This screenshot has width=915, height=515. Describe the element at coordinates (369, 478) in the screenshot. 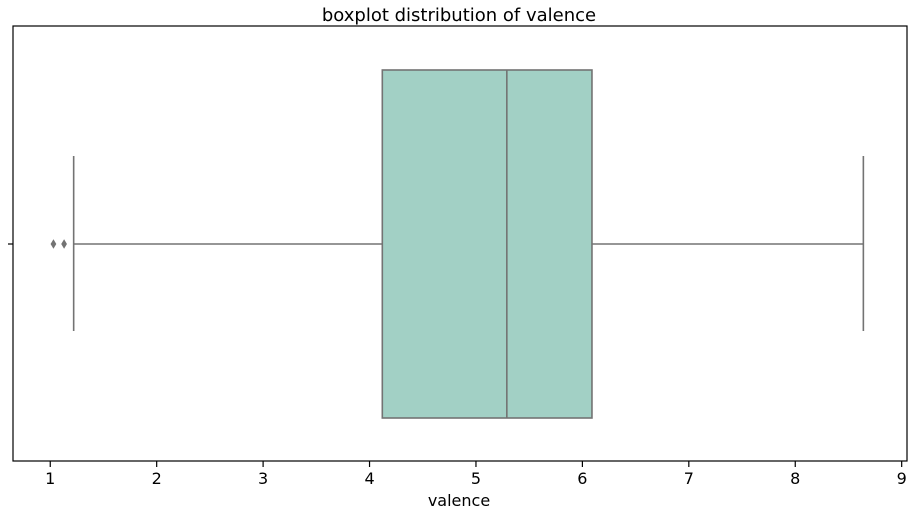

I see `x-tick-label: 4` at that location.